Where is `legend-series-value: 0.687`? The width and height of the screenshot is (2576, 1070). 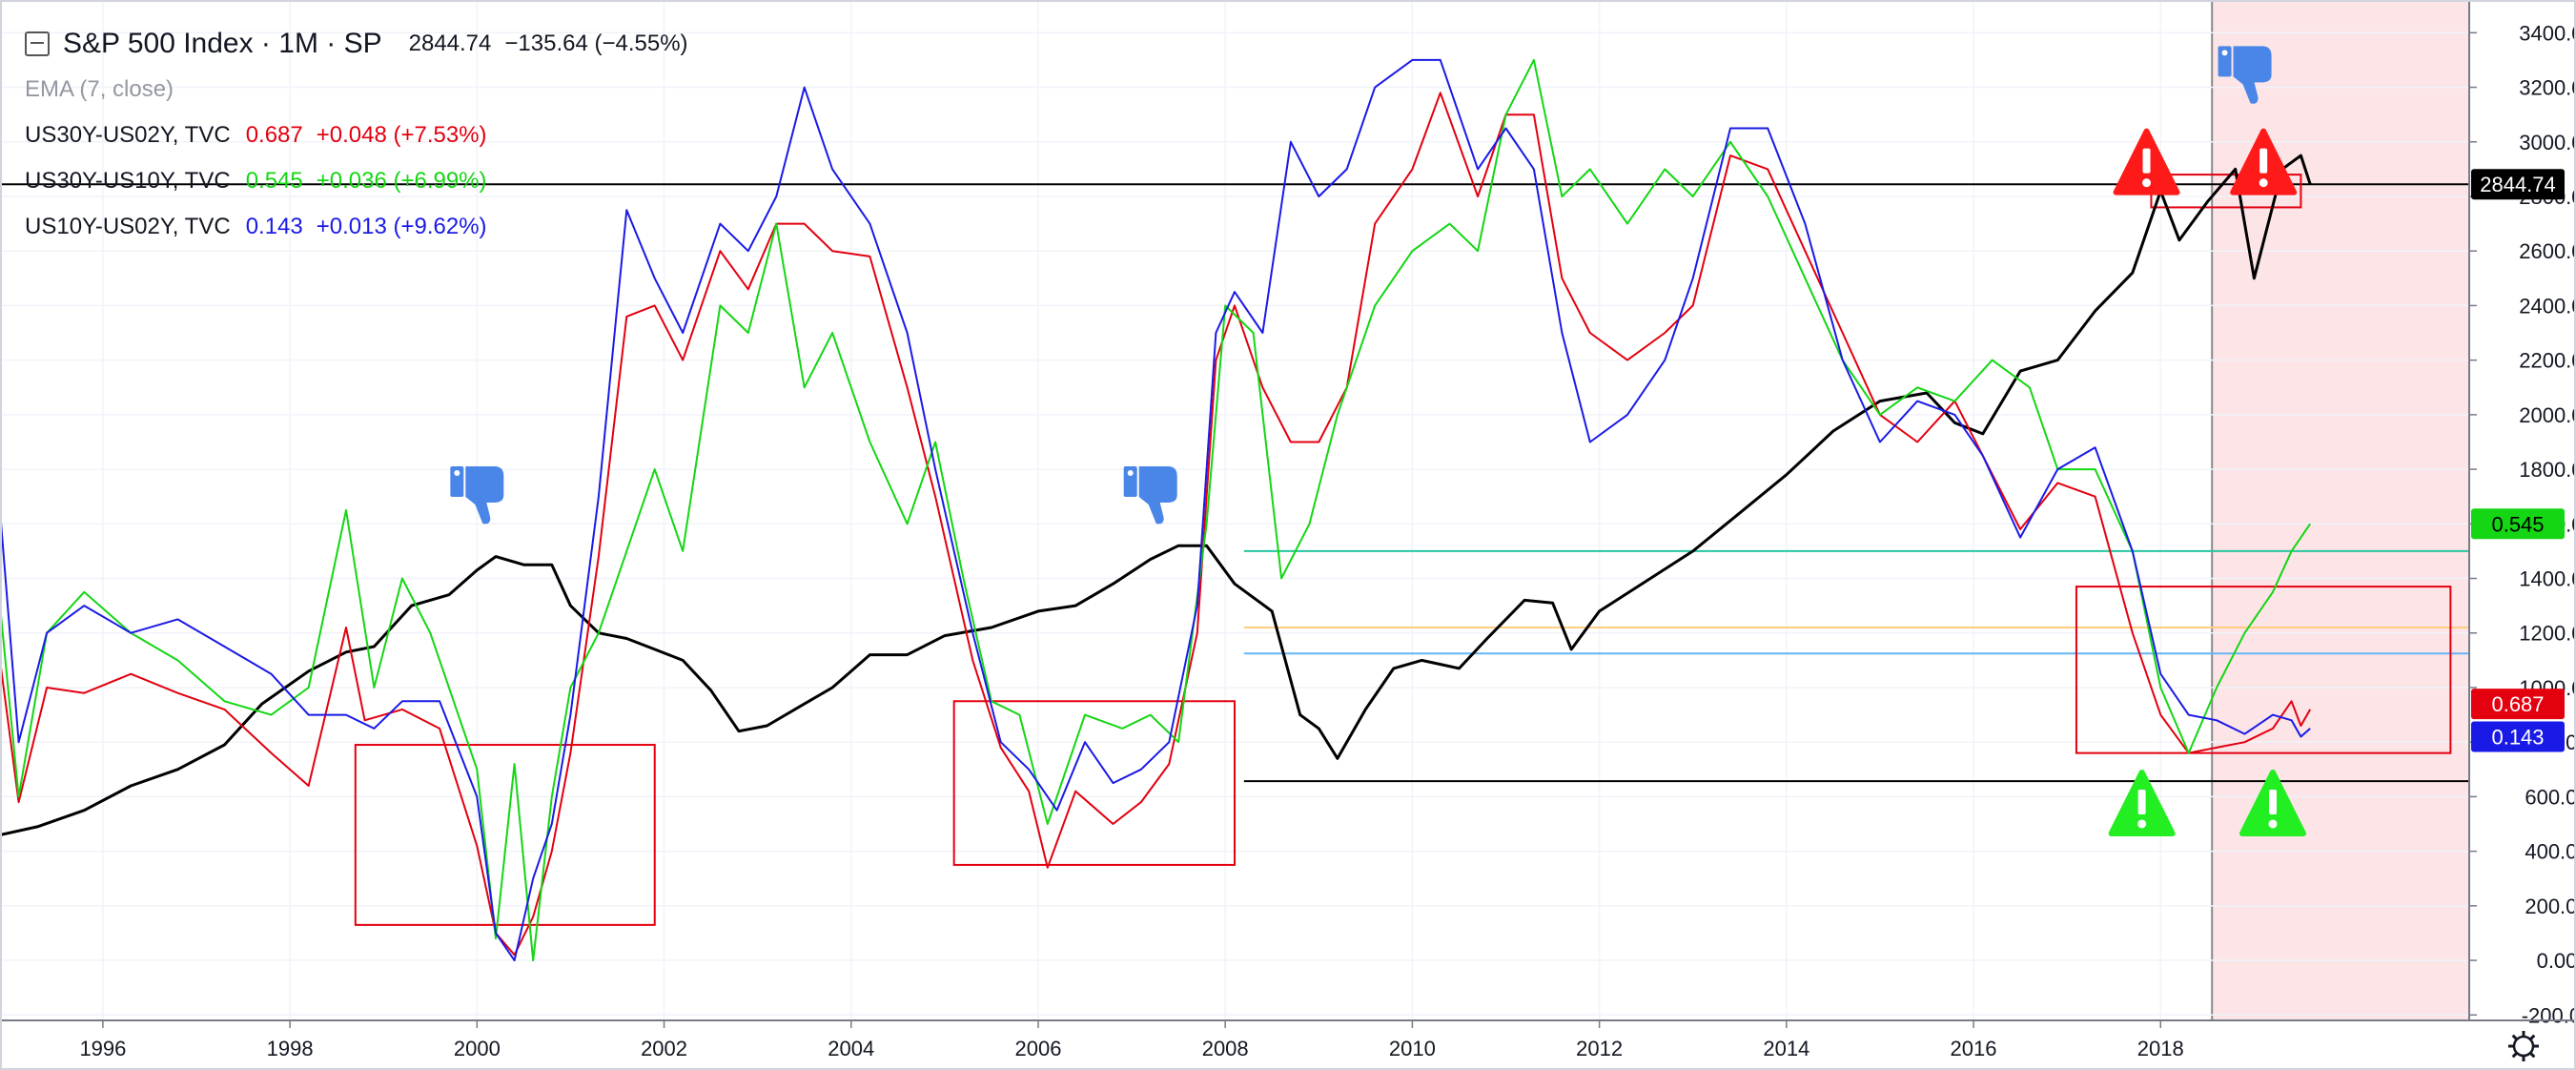
legend-series-value: 0.687 is located at coordinates (274, 135).